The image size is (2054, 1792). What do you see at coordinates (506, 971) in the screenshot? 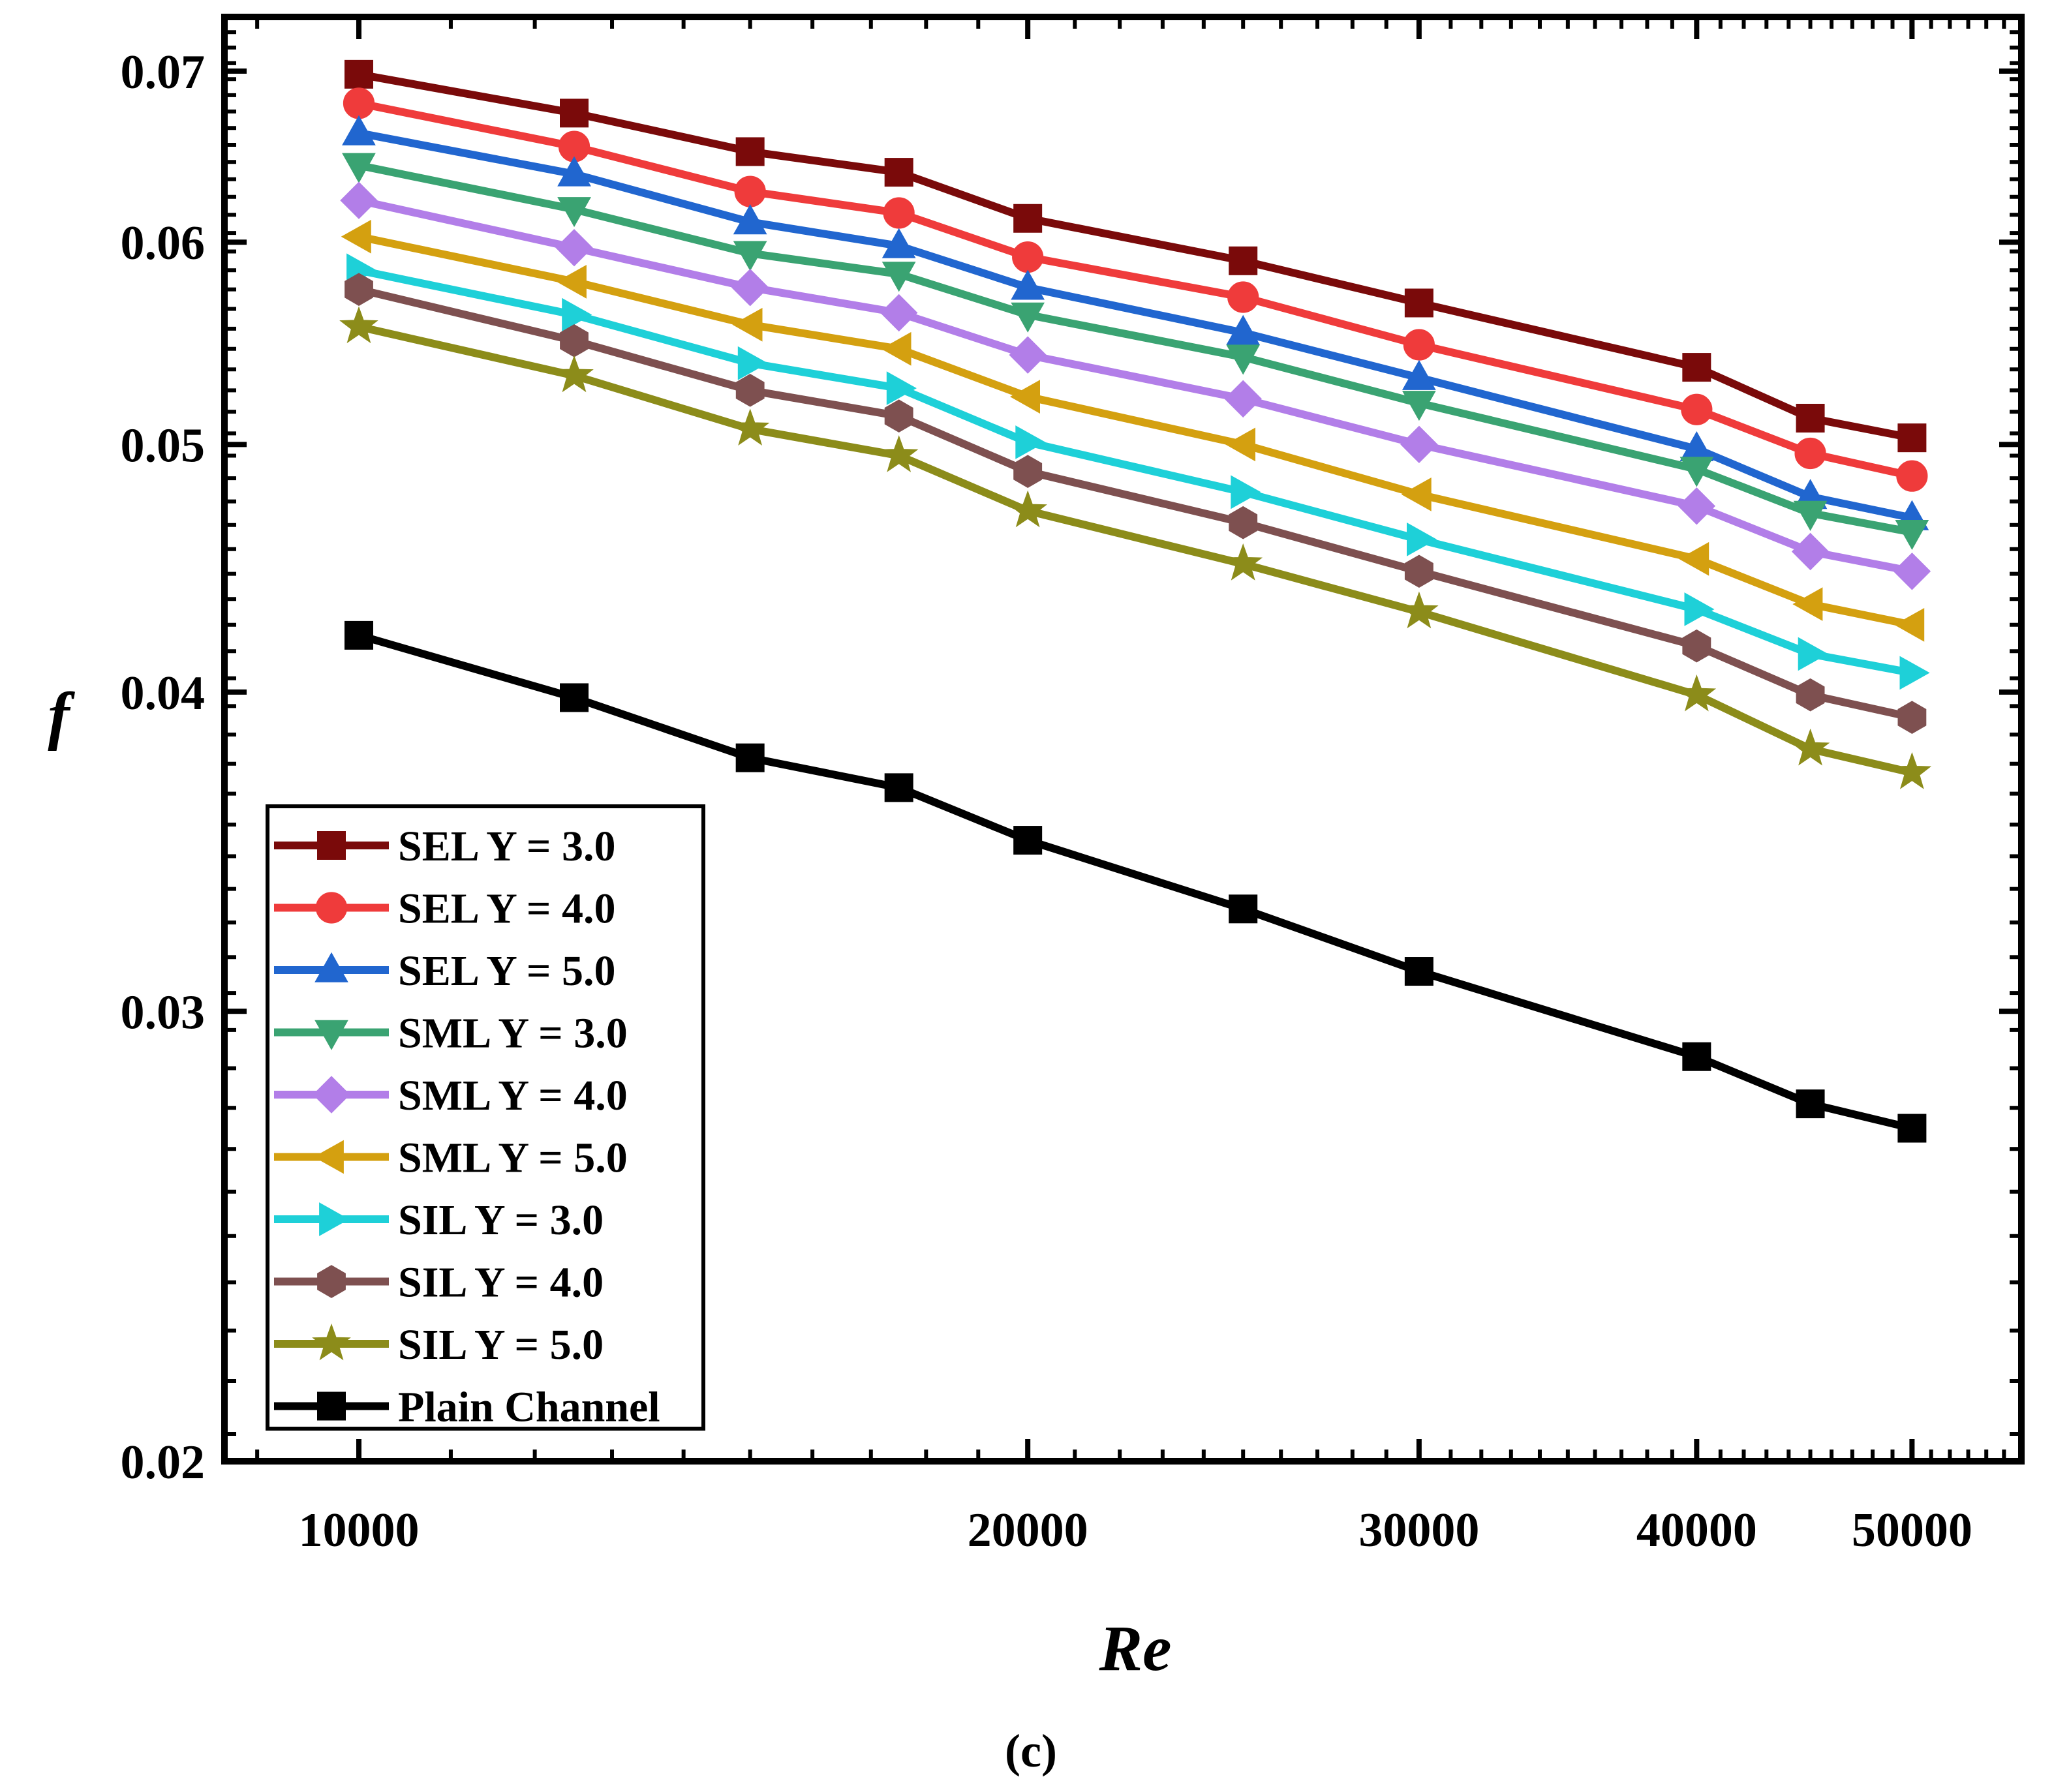
I see `legend-label: SEL Y = 5.0` at bounding box center [506, 971].